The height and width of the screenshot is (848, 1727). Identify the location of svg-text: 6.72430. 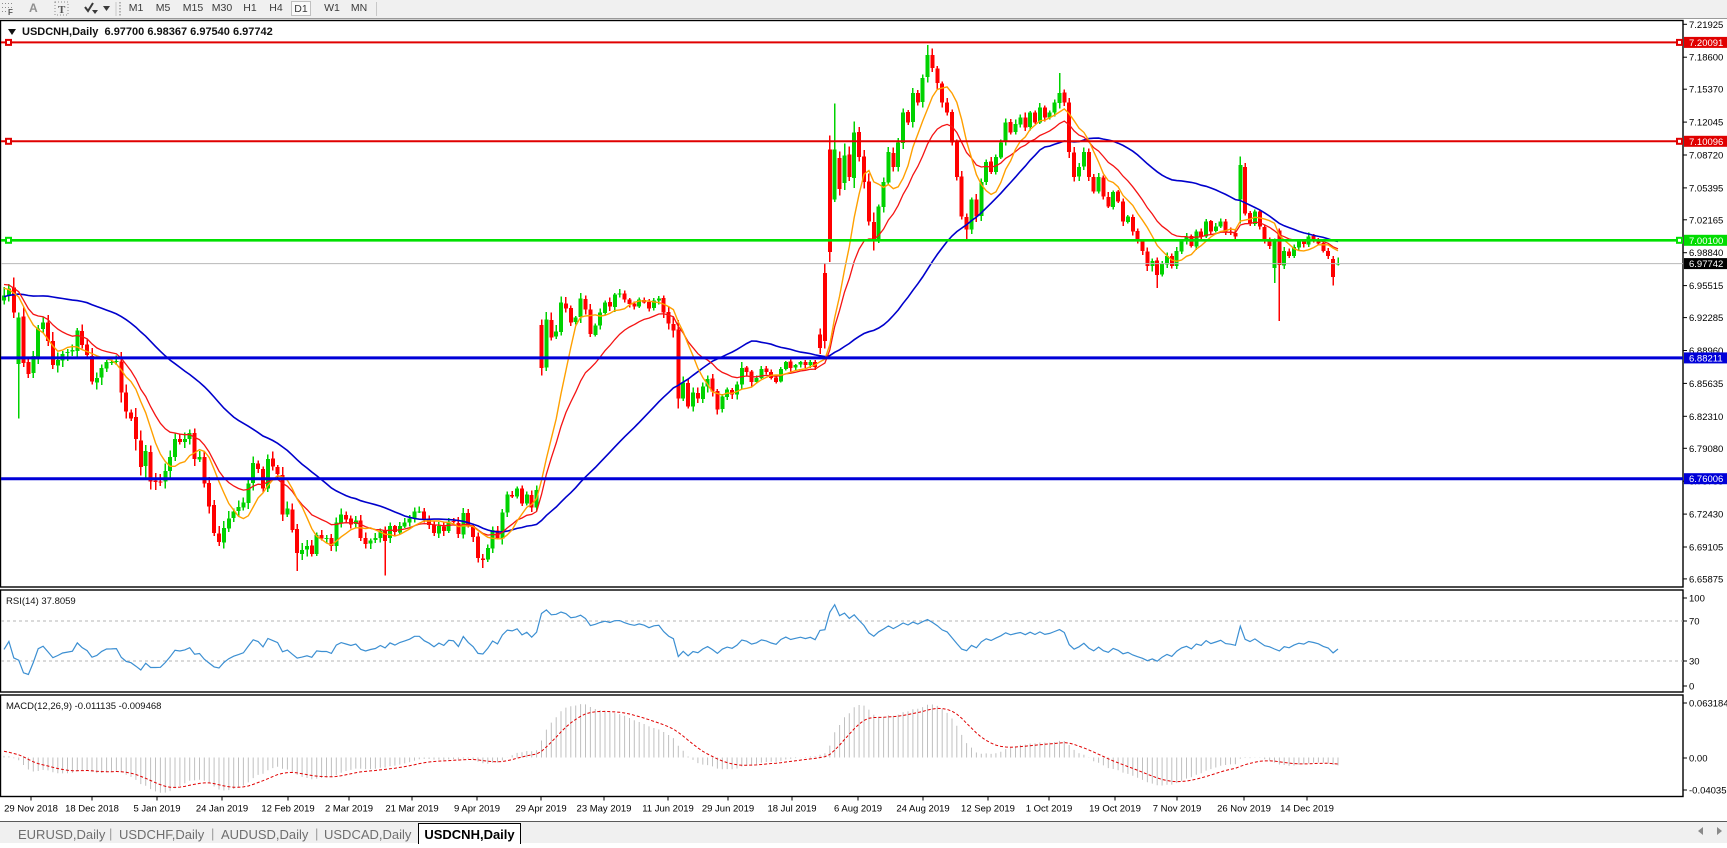
(1706, 515).